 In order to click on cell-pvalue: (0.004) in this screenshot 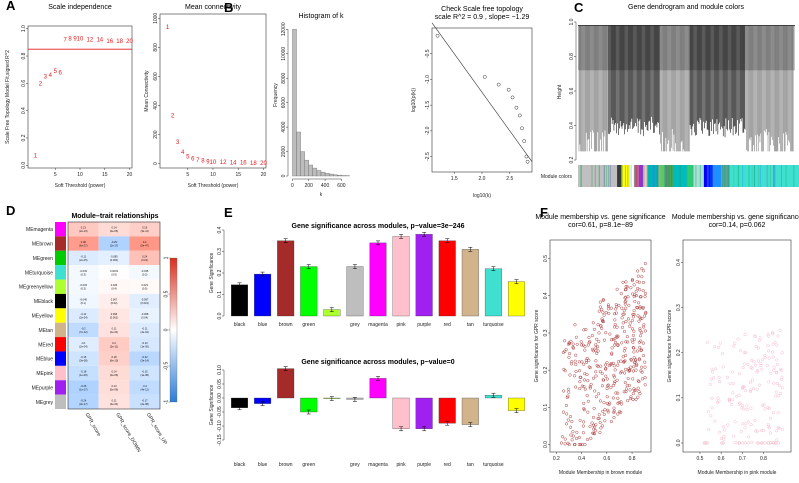, I will do `click(114, 260)`.